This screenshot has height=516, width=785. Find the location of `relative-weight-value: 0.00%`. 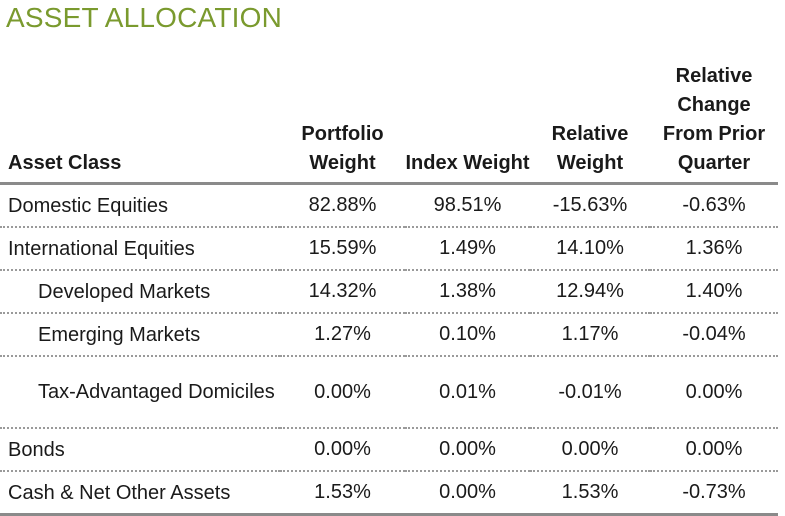

relative-weight-value: 0.00% is located at coordinates (590, 450).